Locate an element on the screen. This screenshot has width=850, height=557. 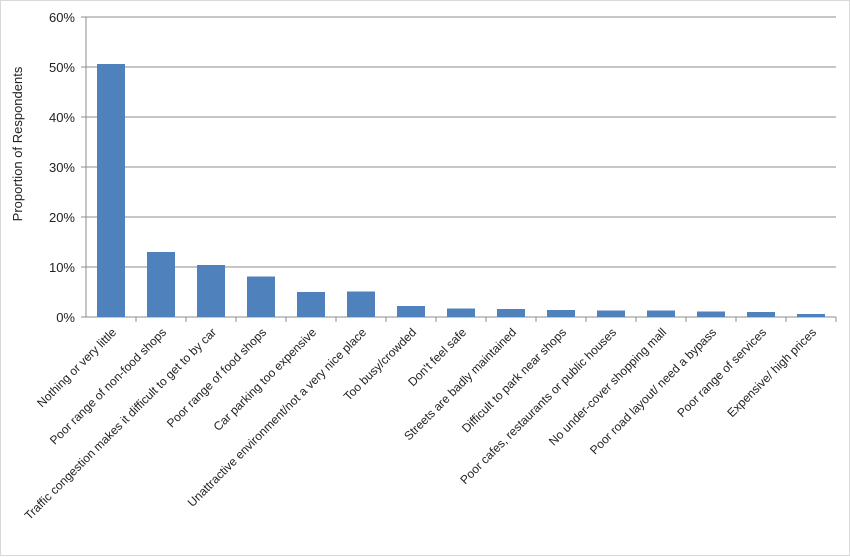
y-axis-label: Proportion of Respondents is located at coordinates (17, 143).